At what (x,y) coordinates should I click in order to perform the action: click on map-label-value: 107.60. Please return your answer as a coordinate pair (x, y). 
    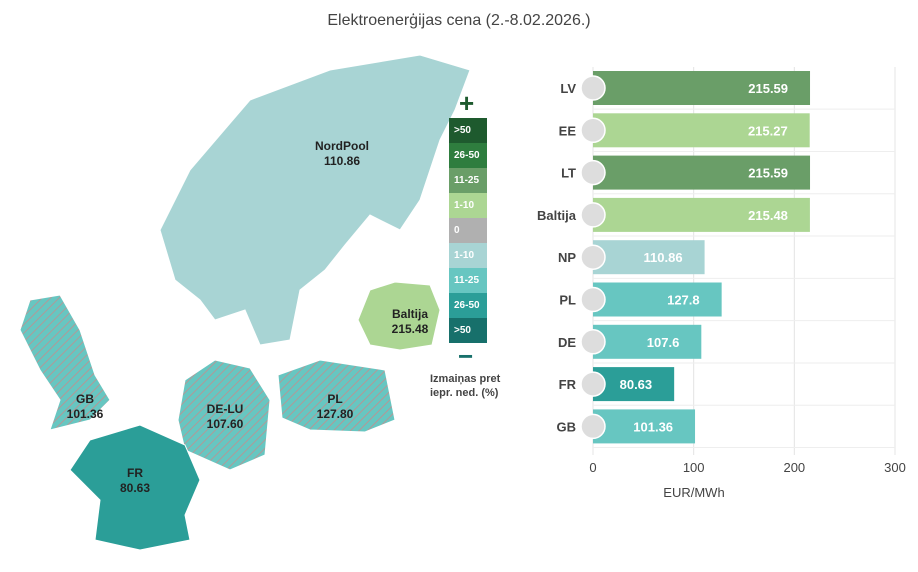
    Looking at the image, I should click on (225, 424).